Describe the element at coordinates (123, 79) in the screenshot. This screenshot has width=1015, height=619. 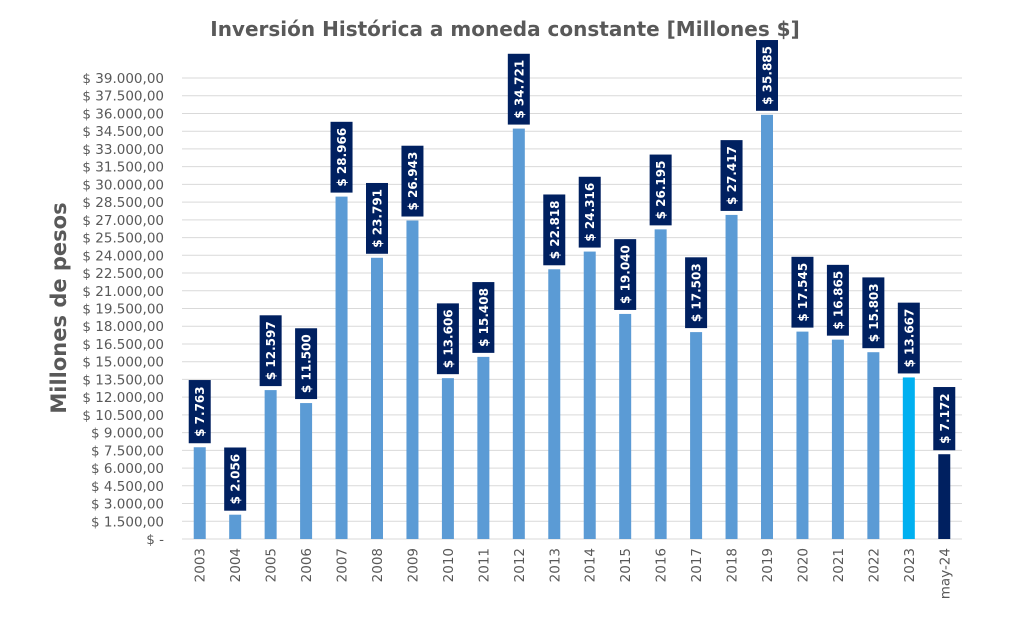
I see `y-tick-label: $ 39.000,00` at that location.